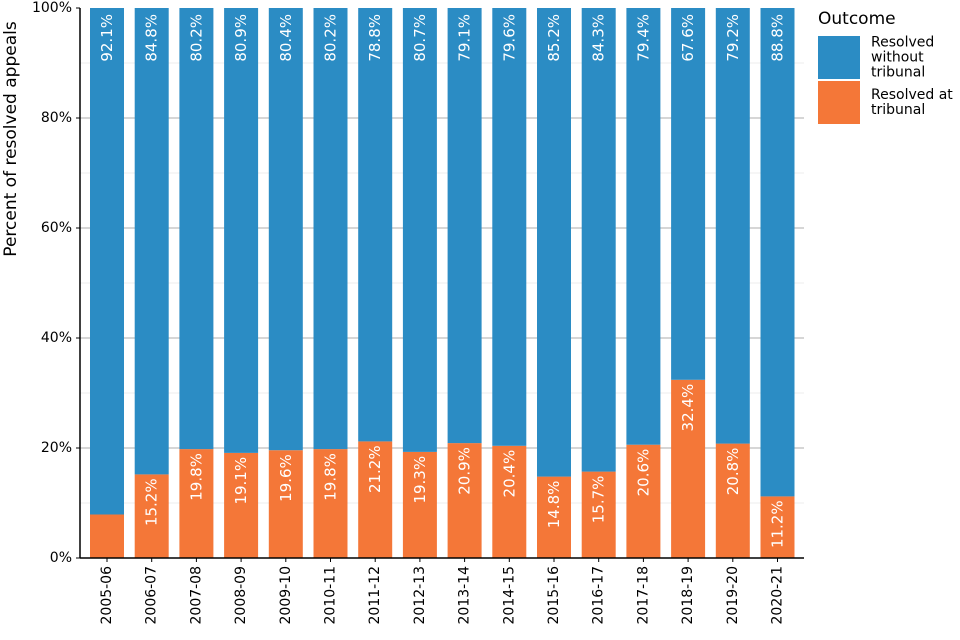 This screenshot has width=960, height=640. What do you see at coordinates (241, 595) in the screenshot?
I see `x-tick-label: 2008-09` at bounding box center [241, 595].